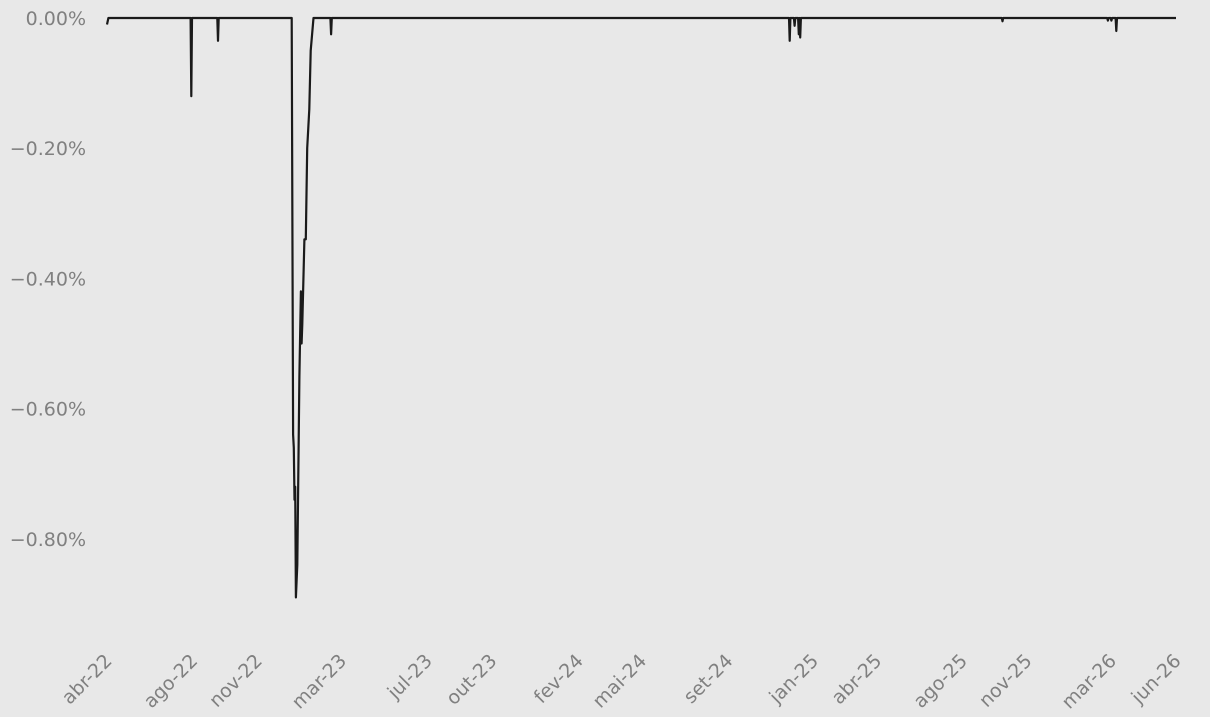 Image resolution: width=1210 pixels, height=717 pixels. I want to click on x-tick-label: ago-22, so click(170, 681).